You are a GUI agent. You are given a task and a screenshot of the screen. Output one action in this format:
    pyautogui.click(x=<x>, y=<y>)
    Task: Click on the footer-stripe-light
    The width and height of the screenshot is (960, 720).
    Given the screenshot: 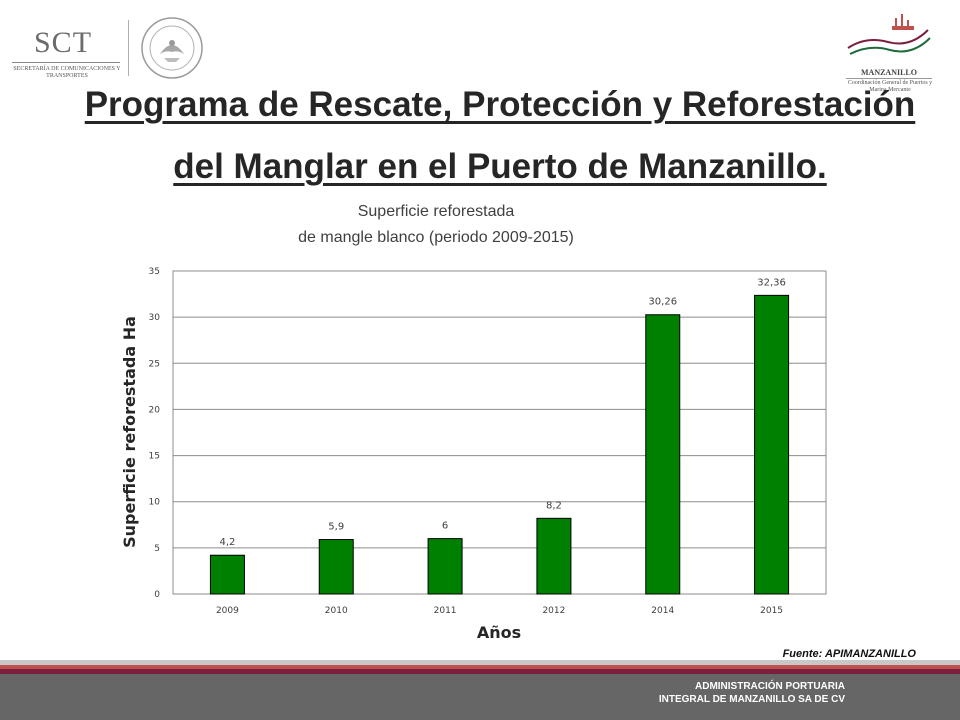 What is the action you would take?
    pyautogui.click(x=480, y=662)
    